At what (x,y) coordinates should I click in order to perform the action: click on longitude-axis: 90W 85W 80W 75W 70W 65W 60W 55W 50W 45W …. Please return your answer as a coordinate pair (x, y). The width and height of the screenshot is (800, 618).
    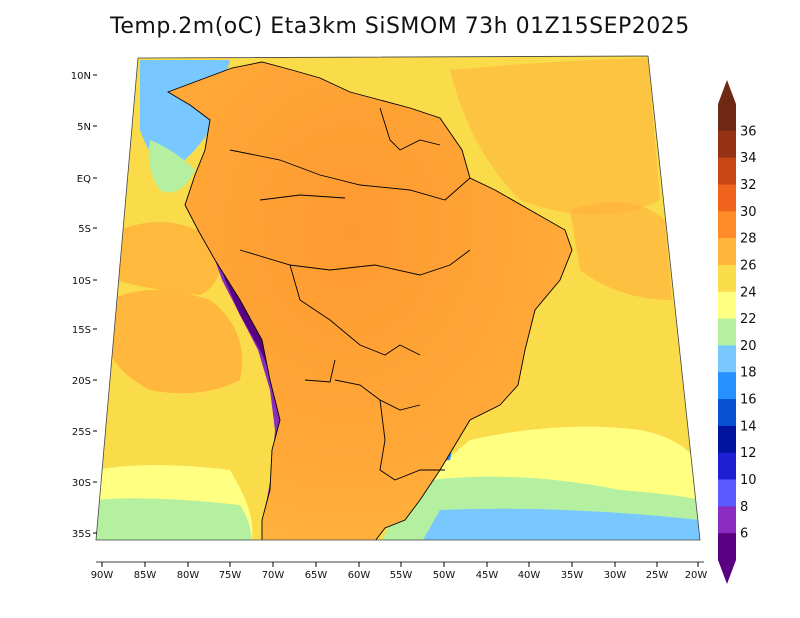
    Looking at the image, I should click on (399, 571).